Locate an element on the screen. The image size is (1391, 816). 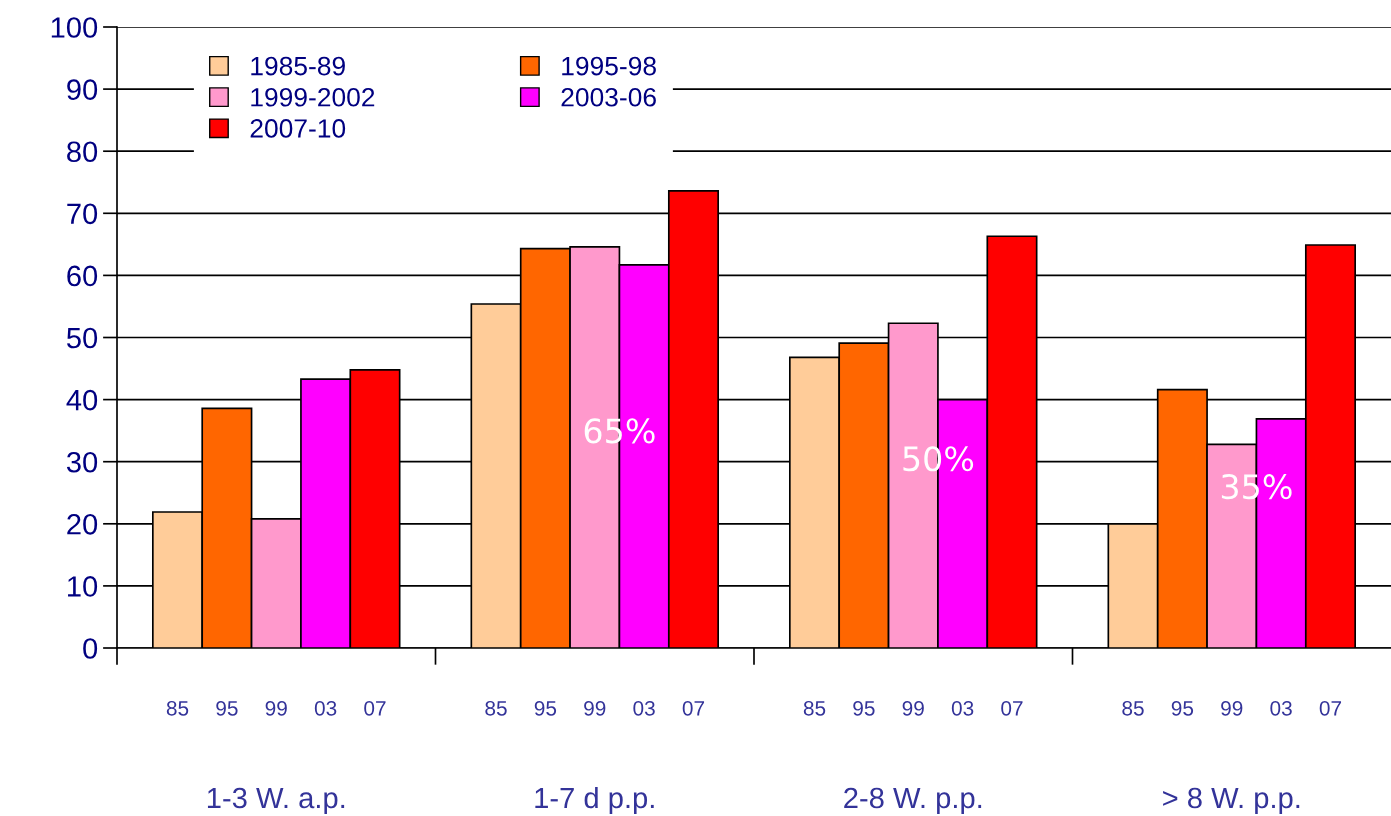
x-tick-label: 1-7 d p.p. is located at coordinates (594, 800).